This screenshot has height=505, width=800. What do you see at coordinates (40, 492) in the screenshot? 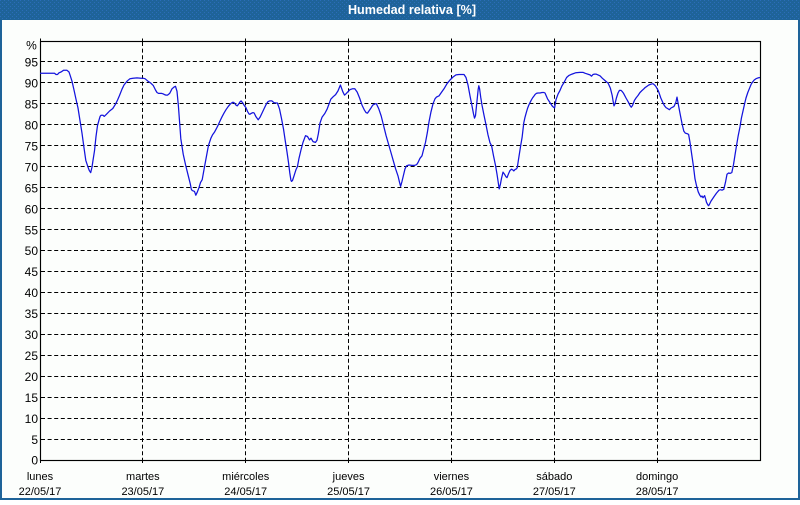
I see `svg-text: 22/05/17` at bounding box center [40, 492].